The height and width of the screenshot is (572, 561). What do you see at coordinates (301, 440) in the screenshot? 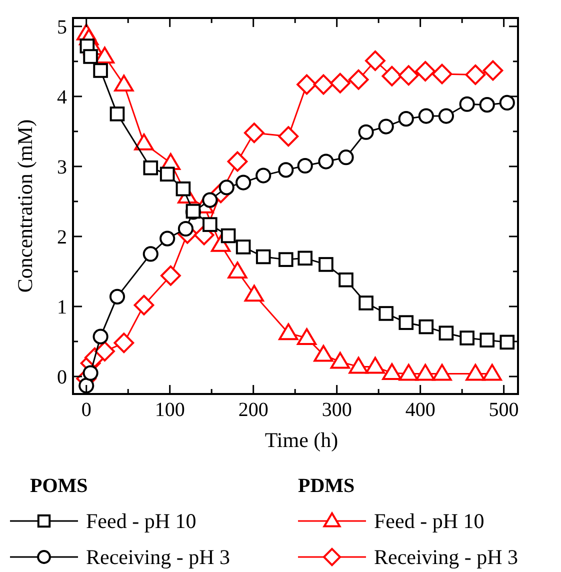
I see `x-axis-title: Time (h)` at bounding box center [301, 440].